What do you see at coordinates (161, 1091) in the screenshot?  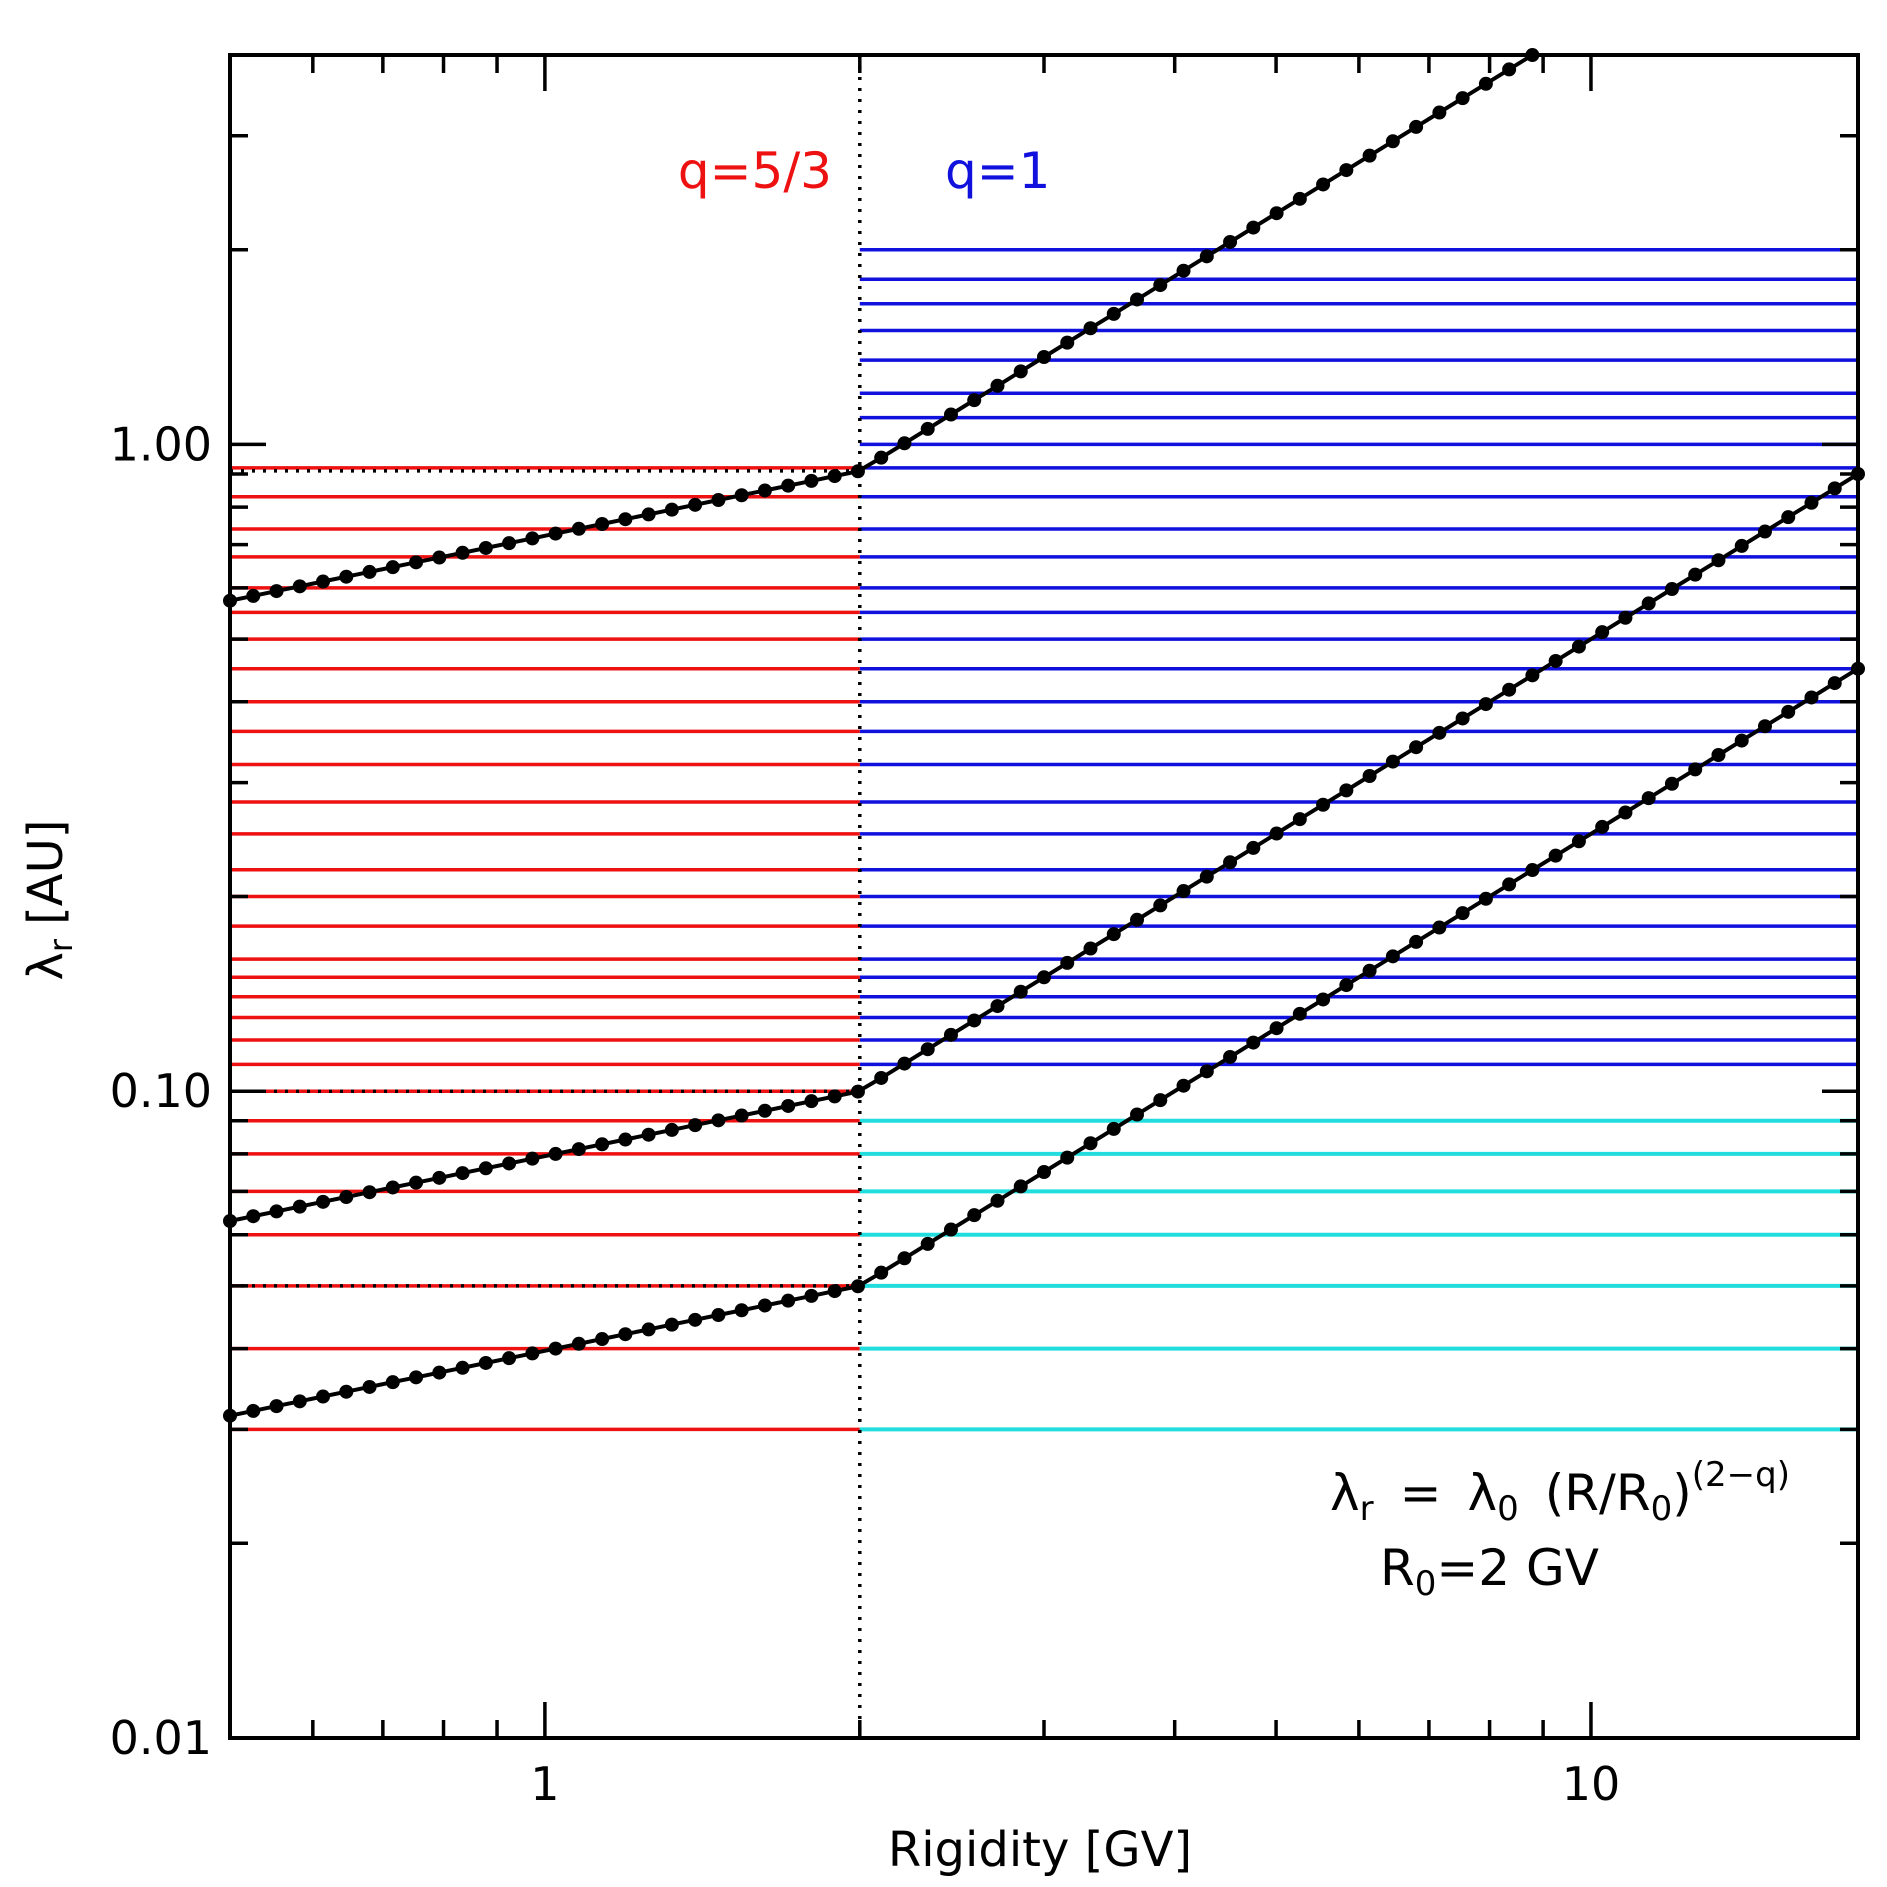 I see `y-tick-label: 0.10` at bounding box center [161, 1091].